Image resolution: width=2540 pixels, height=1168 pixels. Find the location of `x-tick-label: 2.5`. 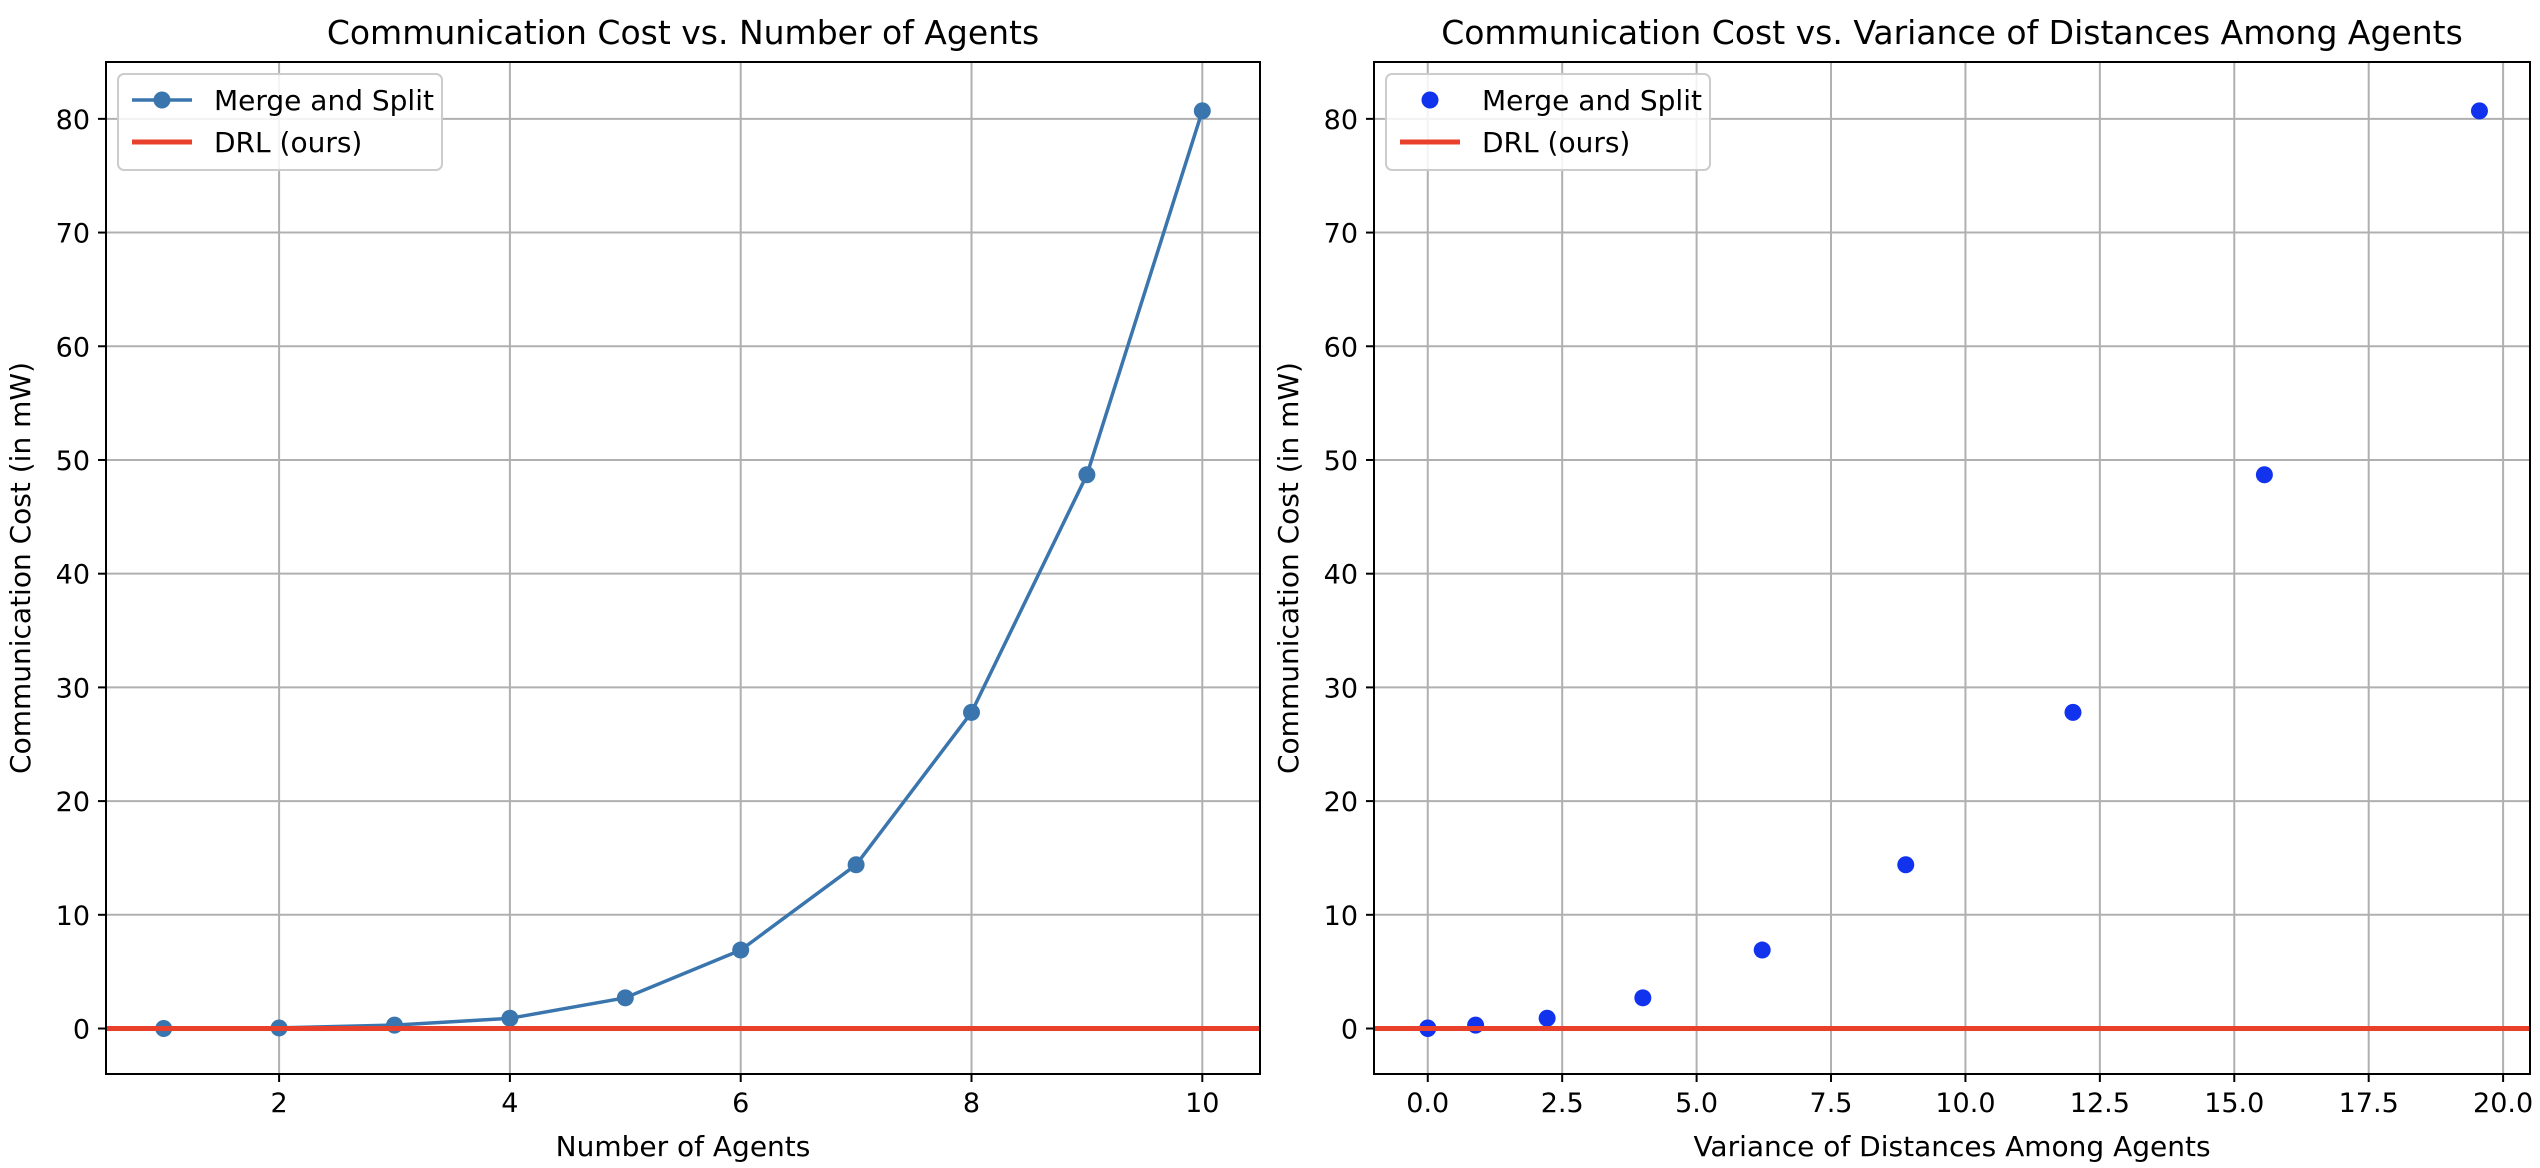

x-tick-label: 2.5 is located at coordinates (1562, 1103).